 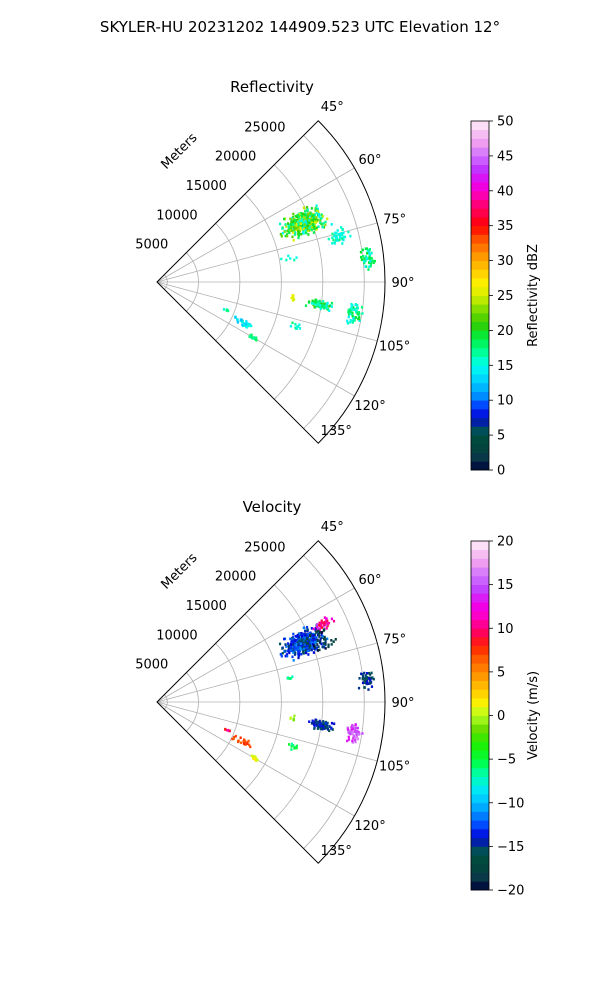 What do you see at coordinates (271, 702) in the screenshot?
I see `sector-outline` at bounding box center [271, 702].